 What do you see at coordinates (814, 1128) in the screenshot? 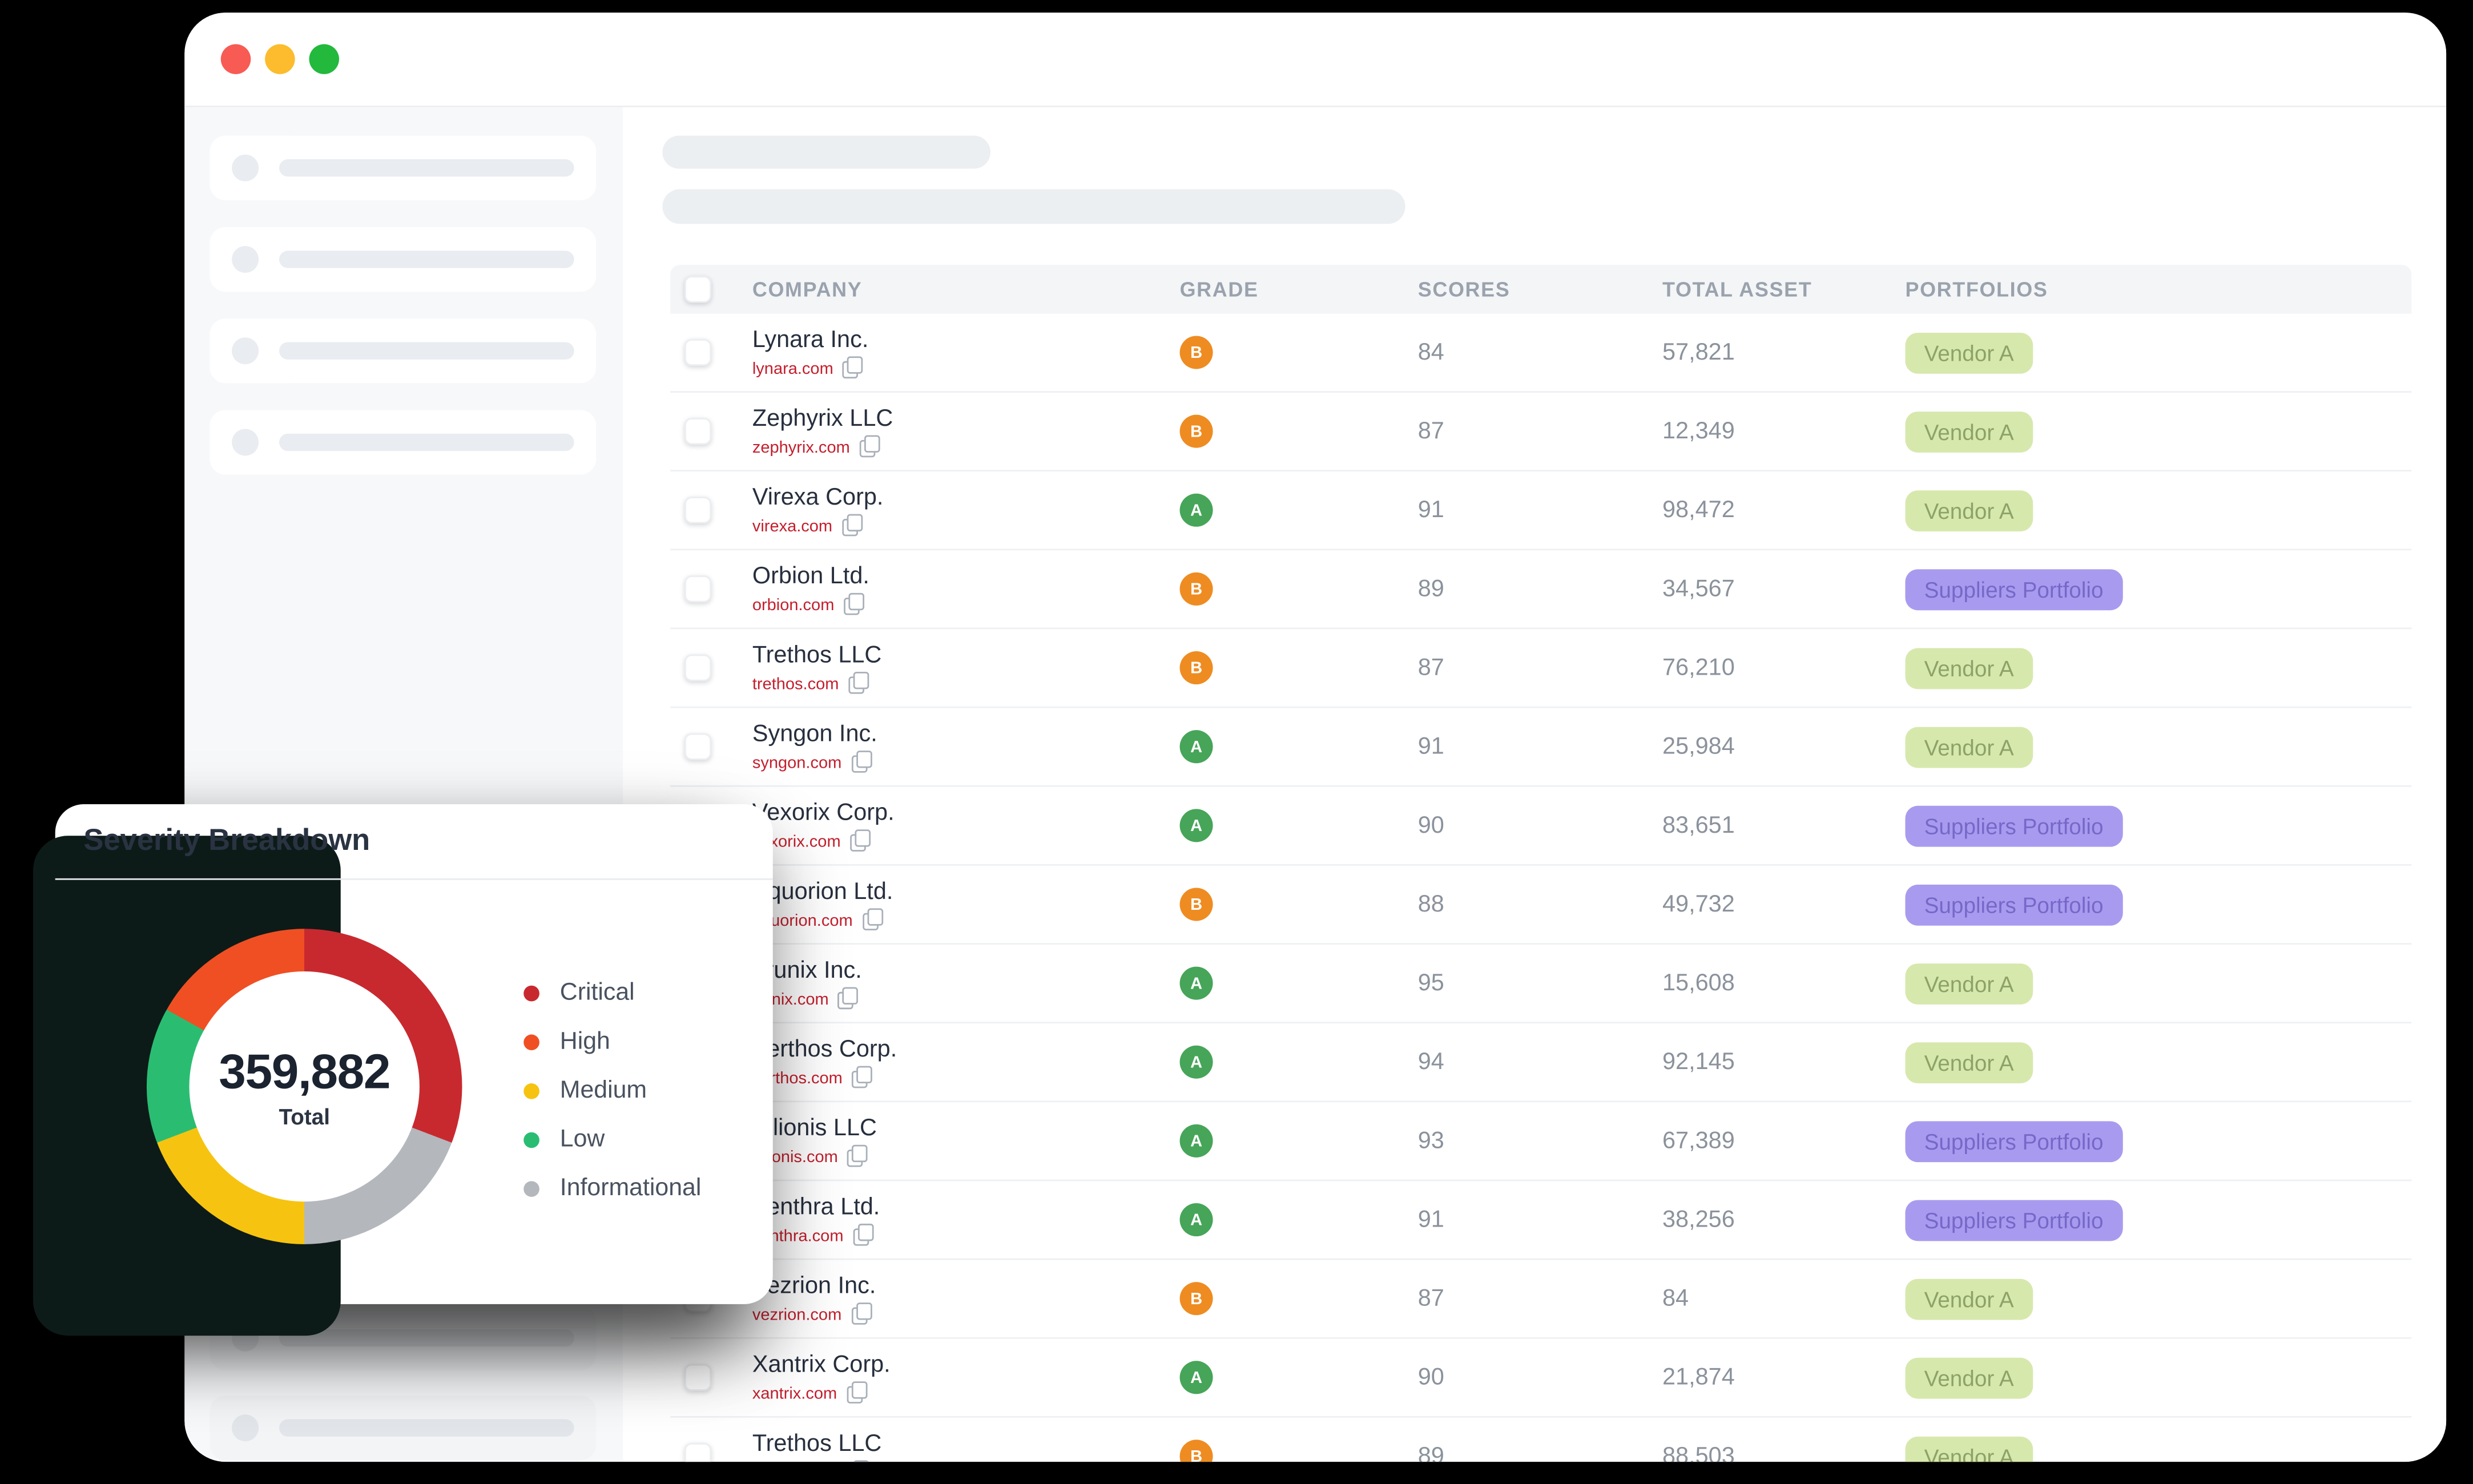
I see `company-name: Vilionis LLC` at bounding box center [814, 1128].